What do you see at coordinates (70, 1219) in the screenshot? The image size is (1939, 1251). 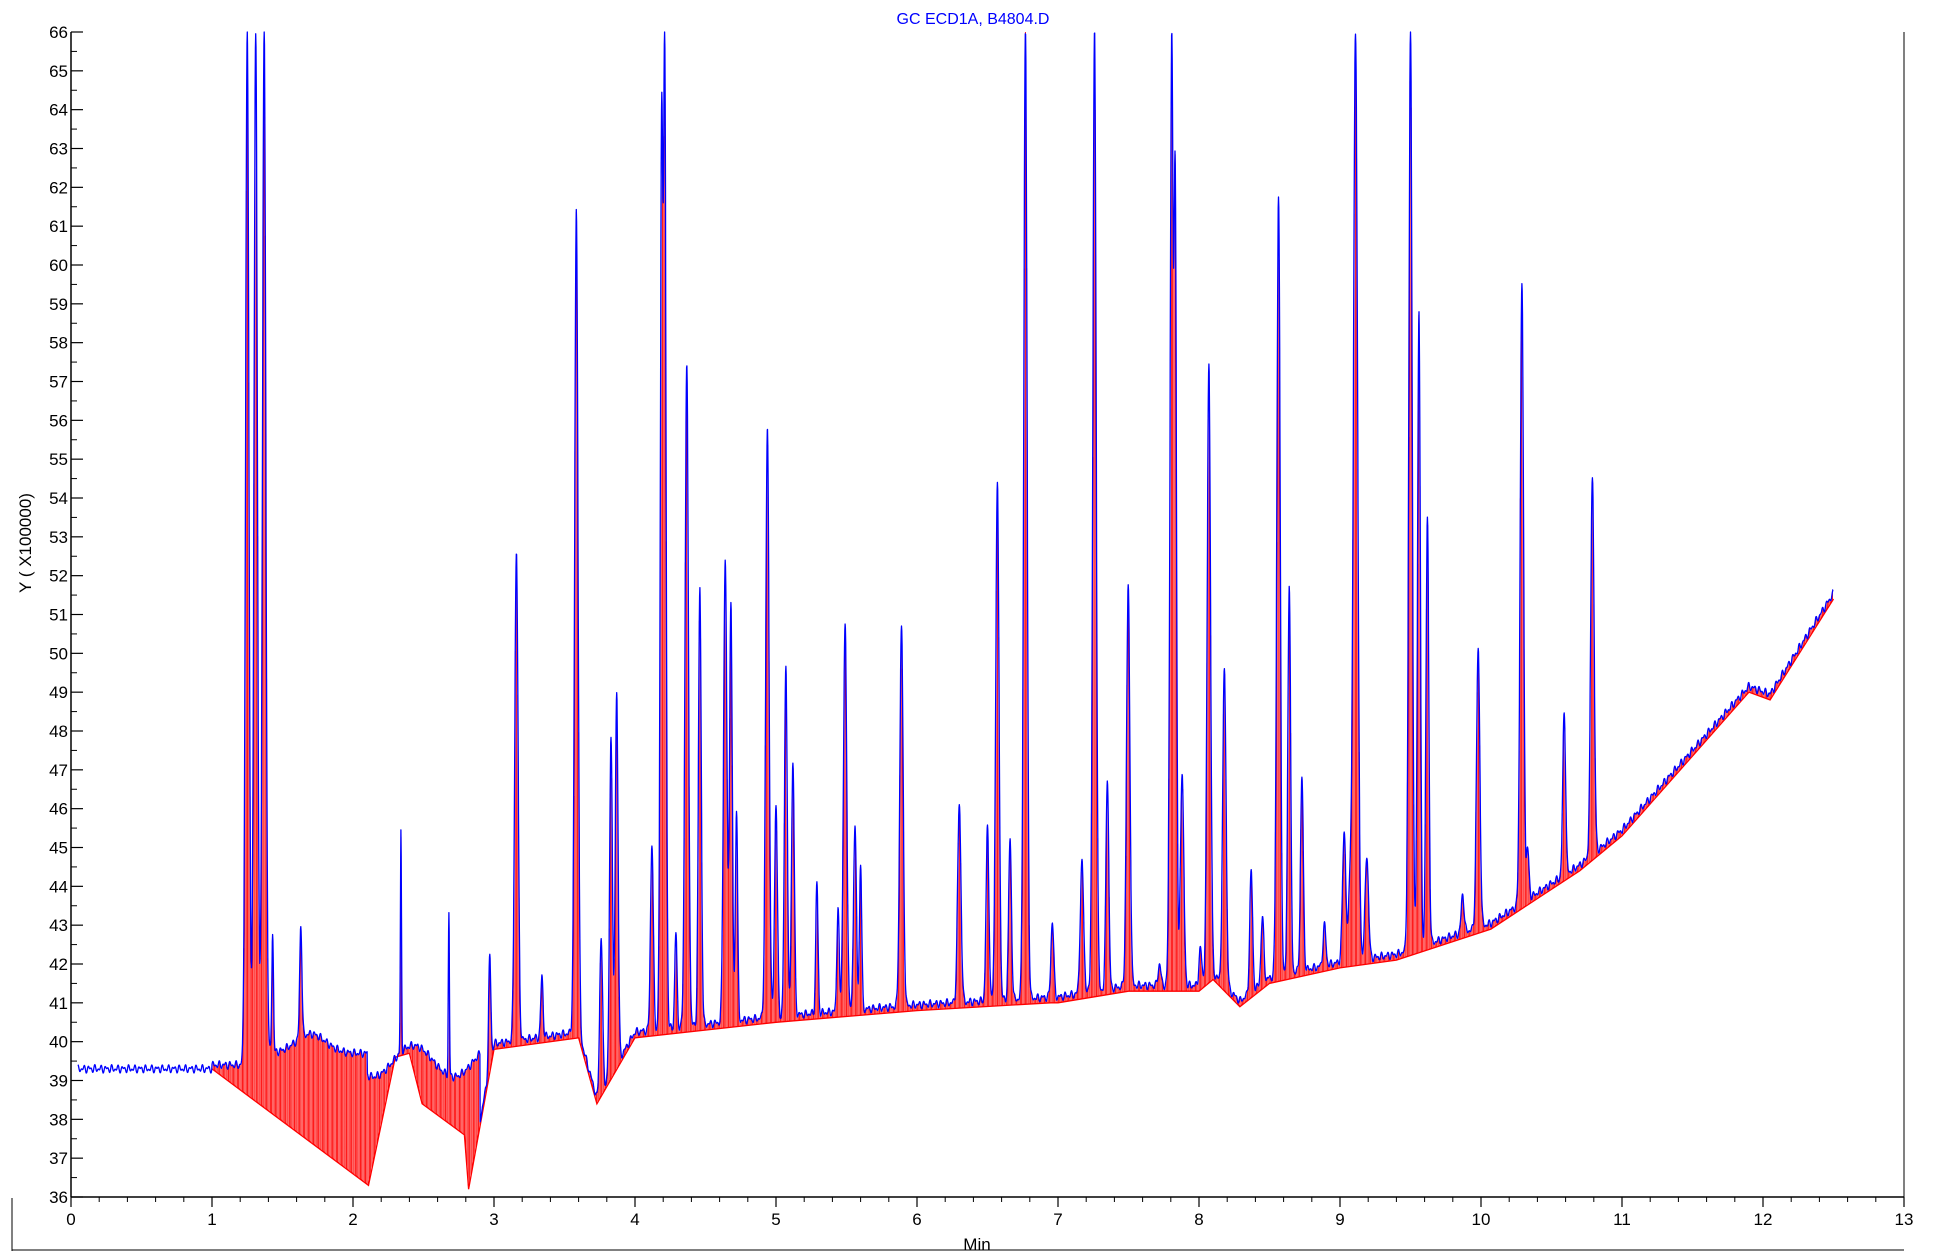 I see `x-tick-label: 0` at bounding box center [70, 1219].